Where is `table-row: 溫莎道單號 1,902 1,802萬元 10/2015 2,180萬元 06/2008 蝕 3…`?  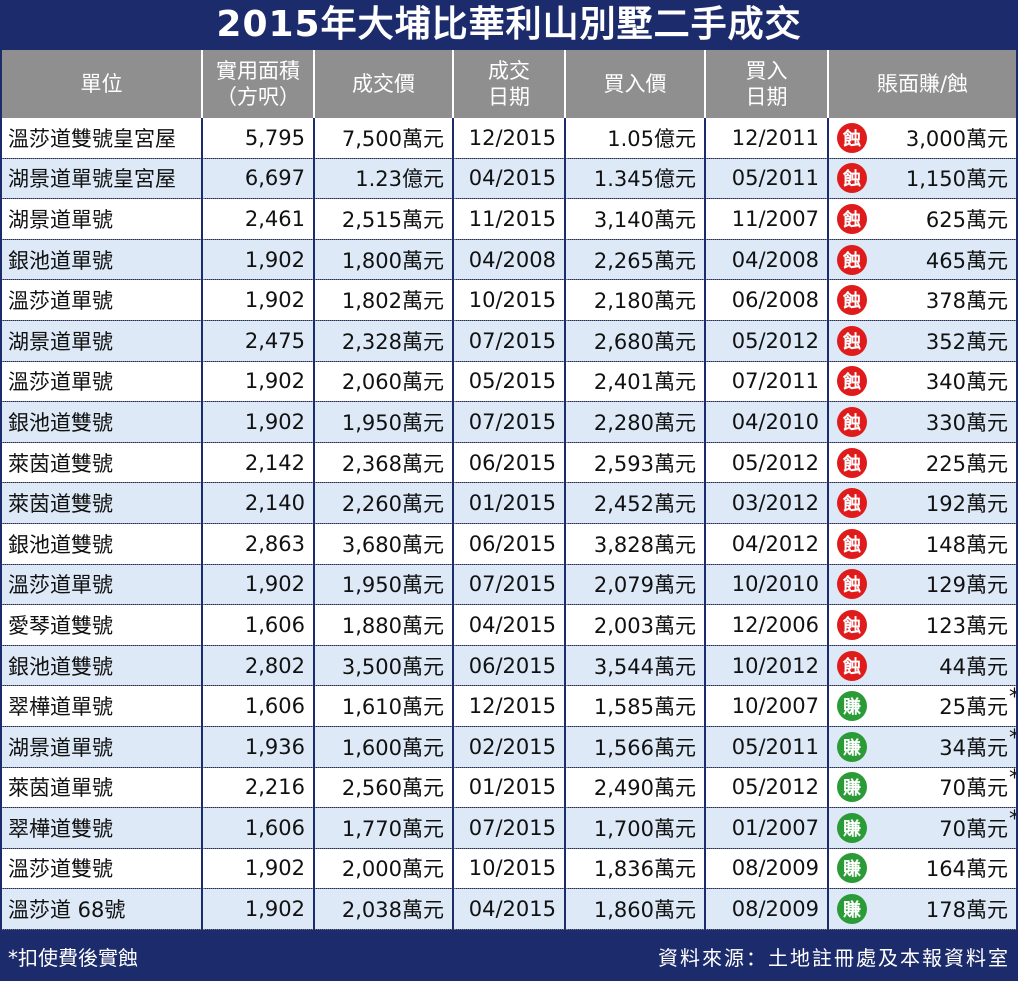
table-row: 溫莎道單號 1,902 1,802萬元 10/2015 2,180萬元 06/2008 蝕 3… is located at coordinates (509, 300).